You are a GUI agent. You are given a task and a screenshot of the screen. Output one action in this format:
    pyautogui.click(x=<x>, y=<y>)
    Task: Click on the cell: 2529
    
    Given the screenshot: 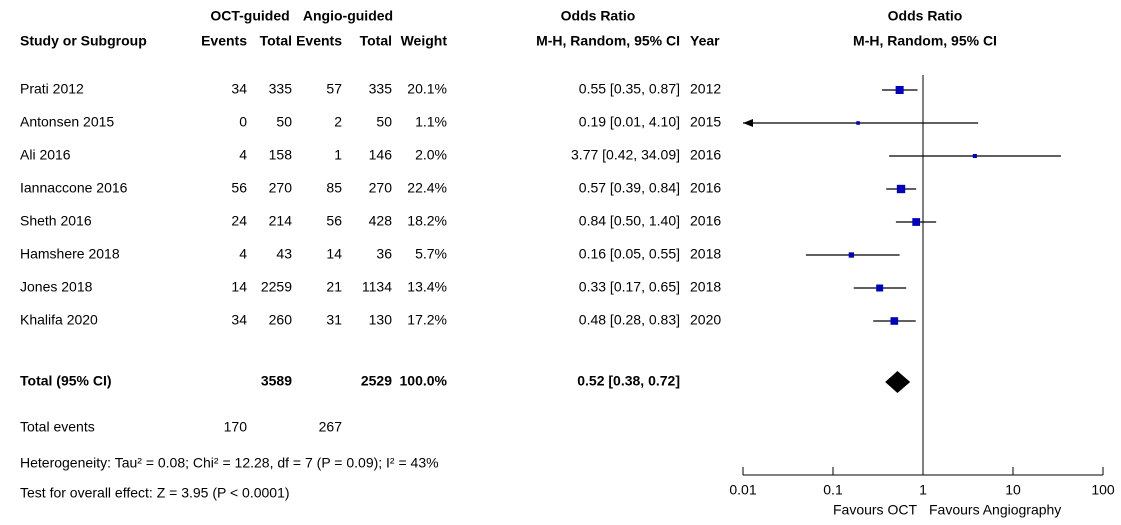 What is the action you would take?
    pyautogui.click(x=376, y=381)
    